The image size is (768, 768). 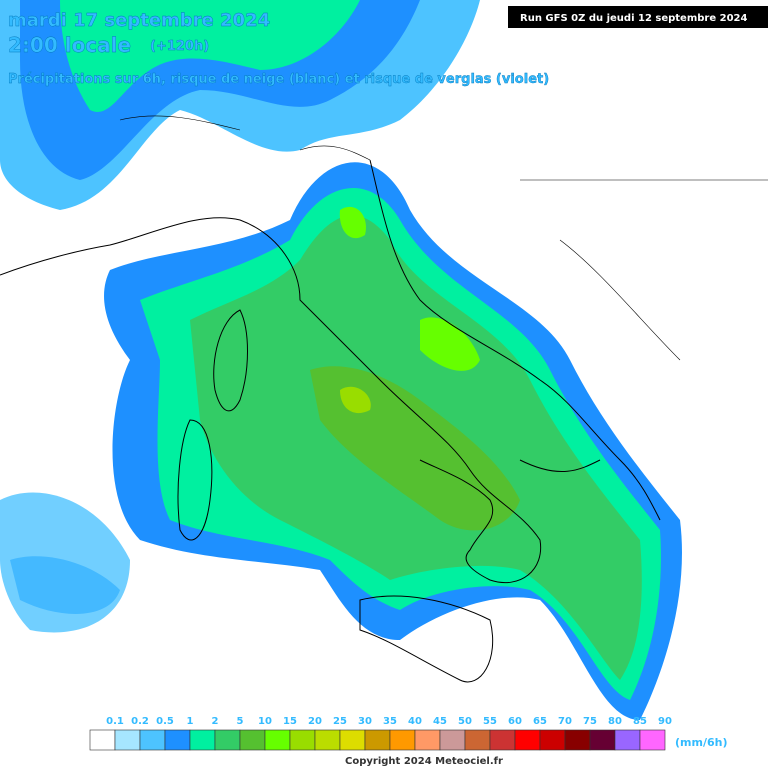 I want to click on legend-label: 1, so click(x=190, y=721).